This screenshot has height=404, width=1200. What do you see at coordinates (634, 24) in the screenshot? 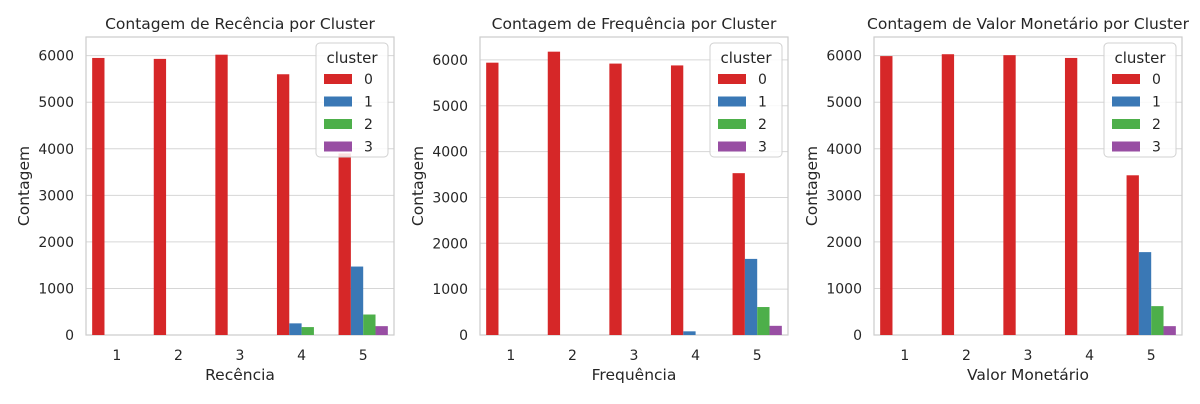
I see `chart-title: Contagem de Frequência por Cluster` at bounding box center [634, 24].